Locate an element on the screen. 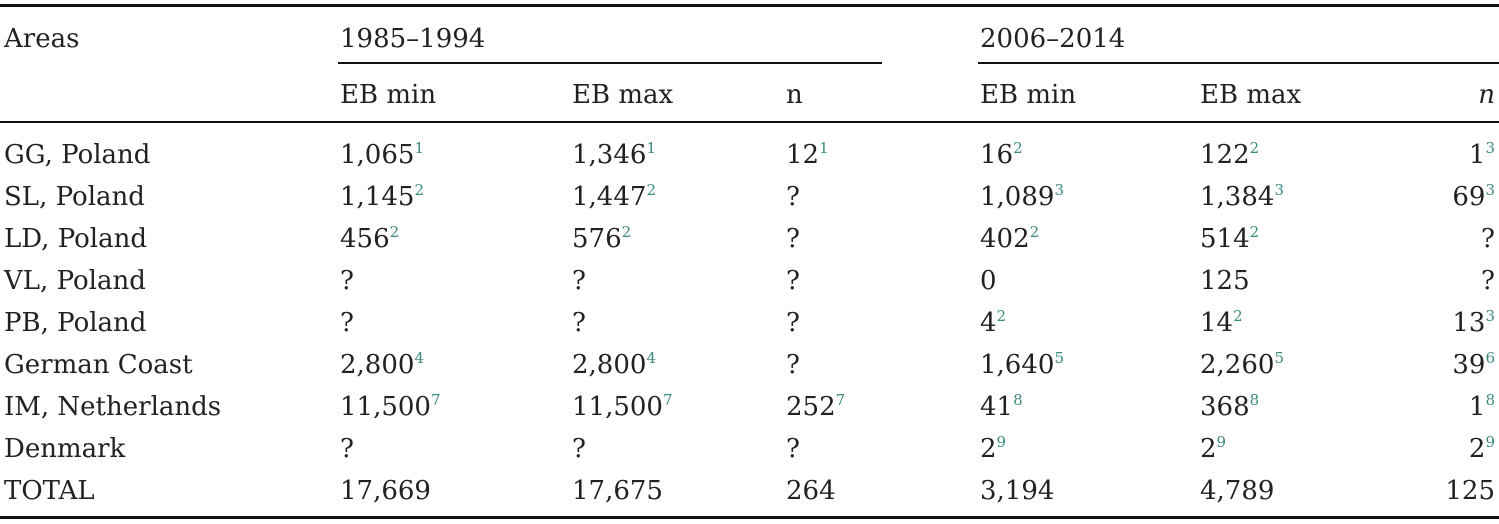  cell: 1222 is located at coordinates (1229, 155).